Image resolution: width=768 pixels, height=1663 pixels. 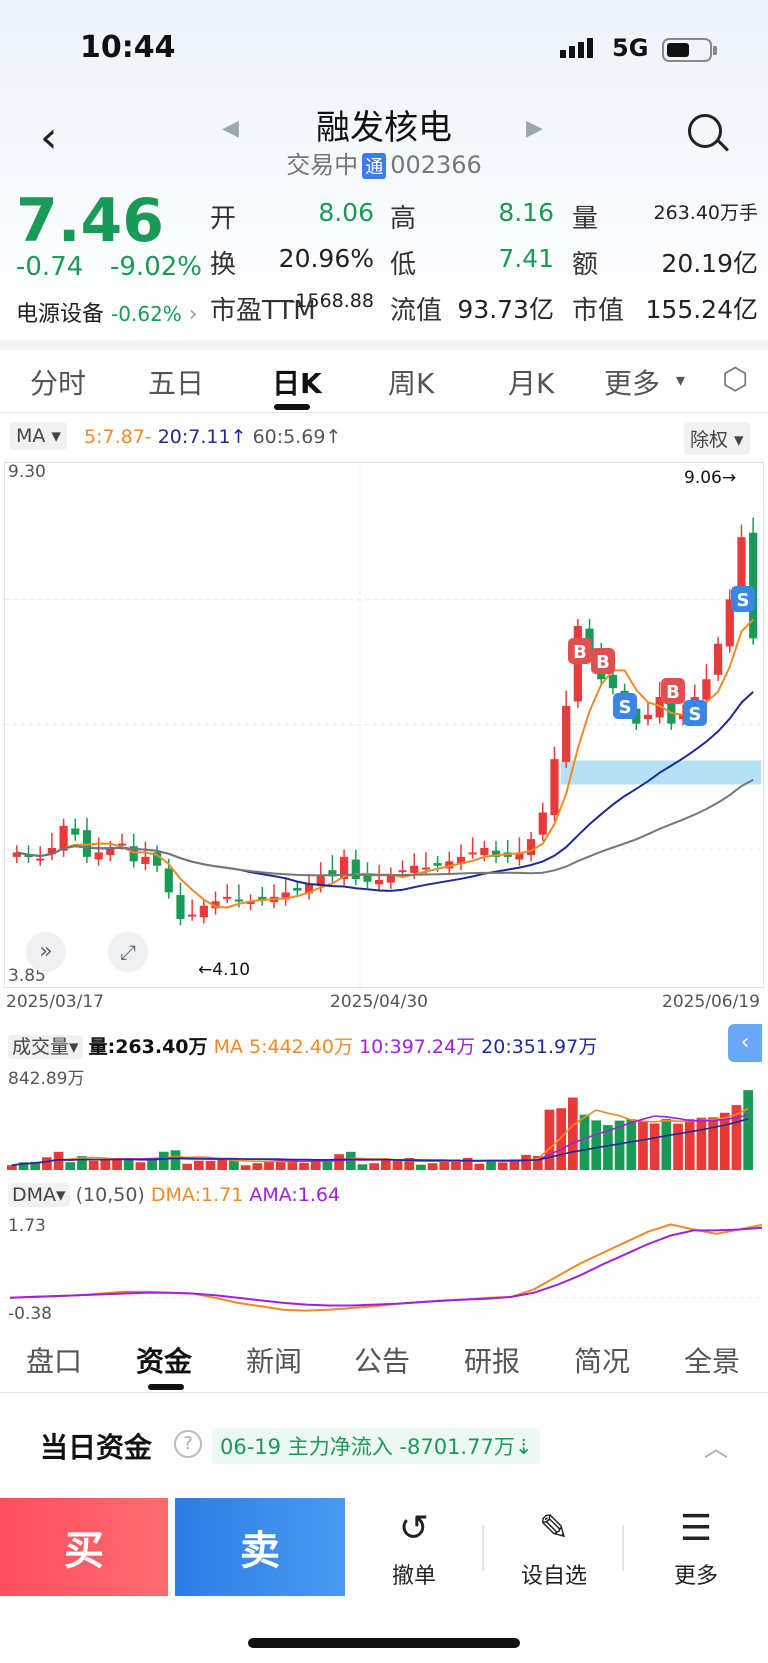 I want to click on current-price: 7.46, so click(x=90, y=221).